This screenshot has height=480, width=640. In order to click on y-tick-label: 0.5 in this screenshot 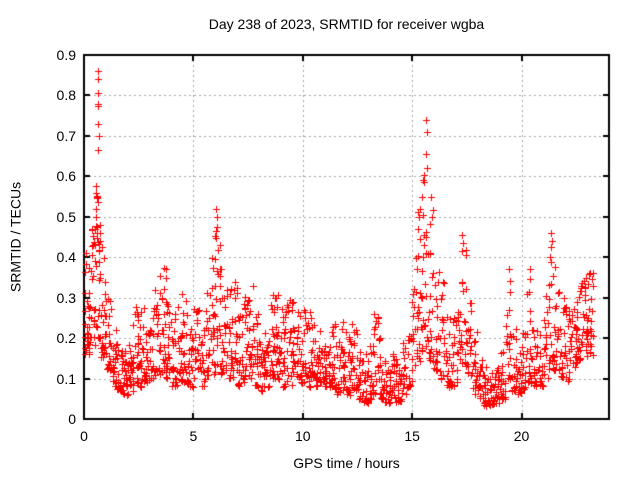, I will do `click(66, 216)`.